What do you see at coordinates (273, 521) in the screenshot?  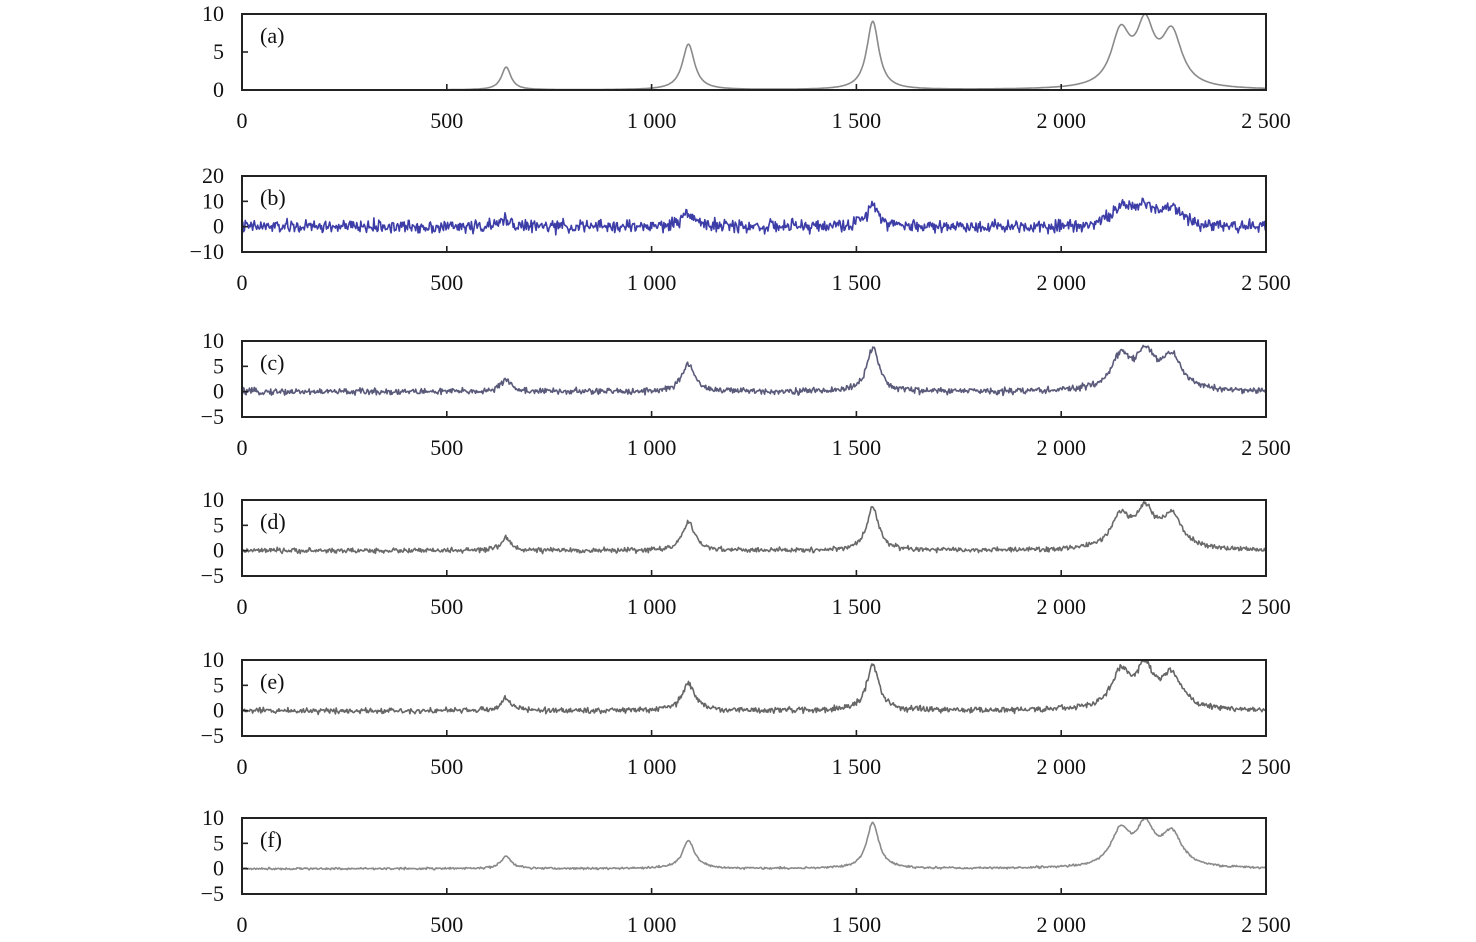 I see `panel-label: (d)` at bounding box center [273, 521].